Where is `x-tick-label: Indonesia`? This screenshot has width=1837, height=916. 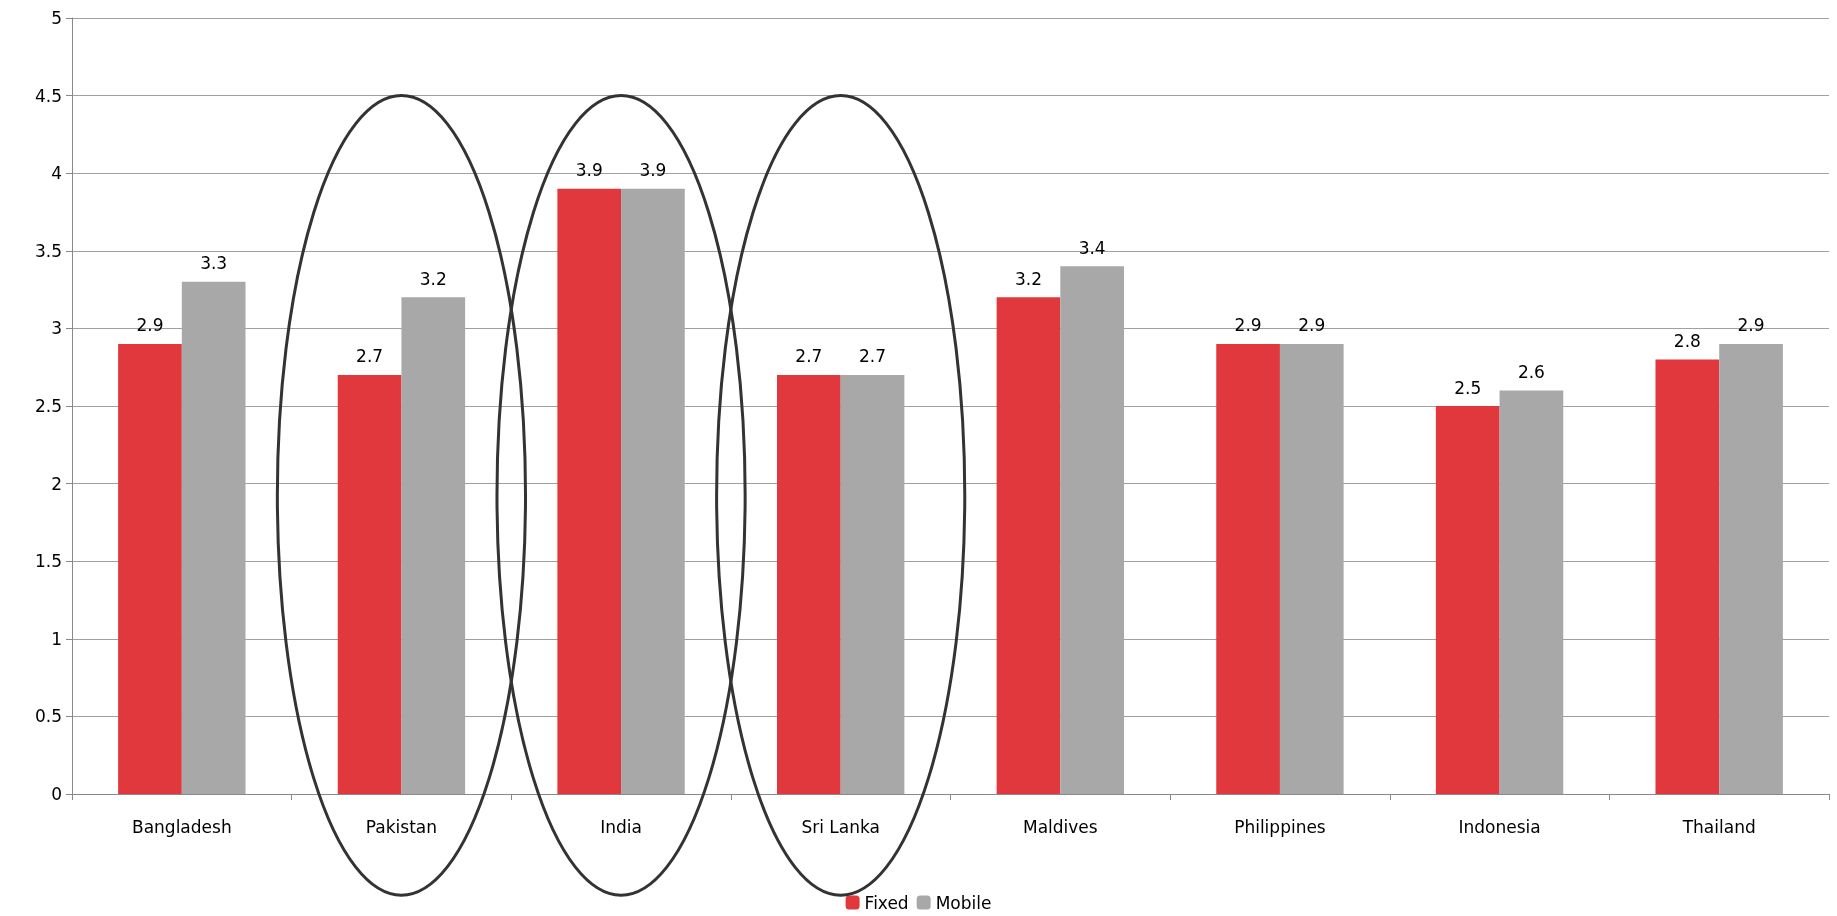 x-tick-label: Indonesia is located at coordinates (1499, 826).